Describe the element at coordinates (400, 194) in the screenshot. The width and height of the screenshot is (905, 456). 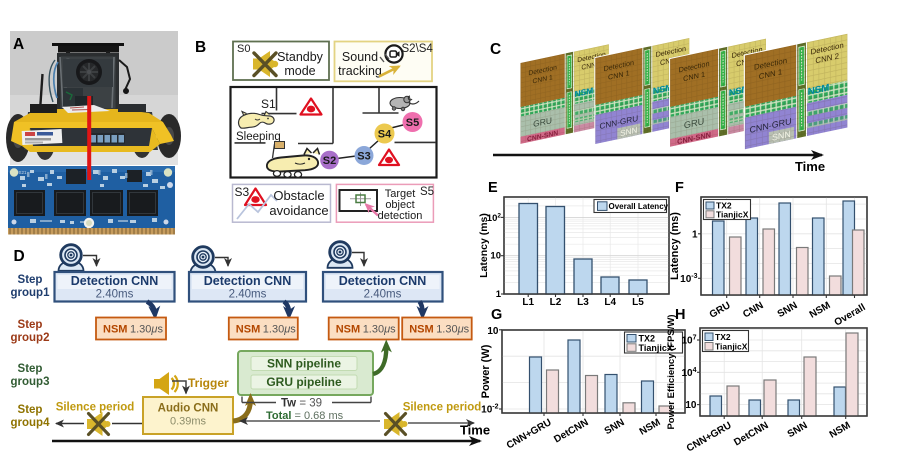
I see `svg-text: Target` at that location.